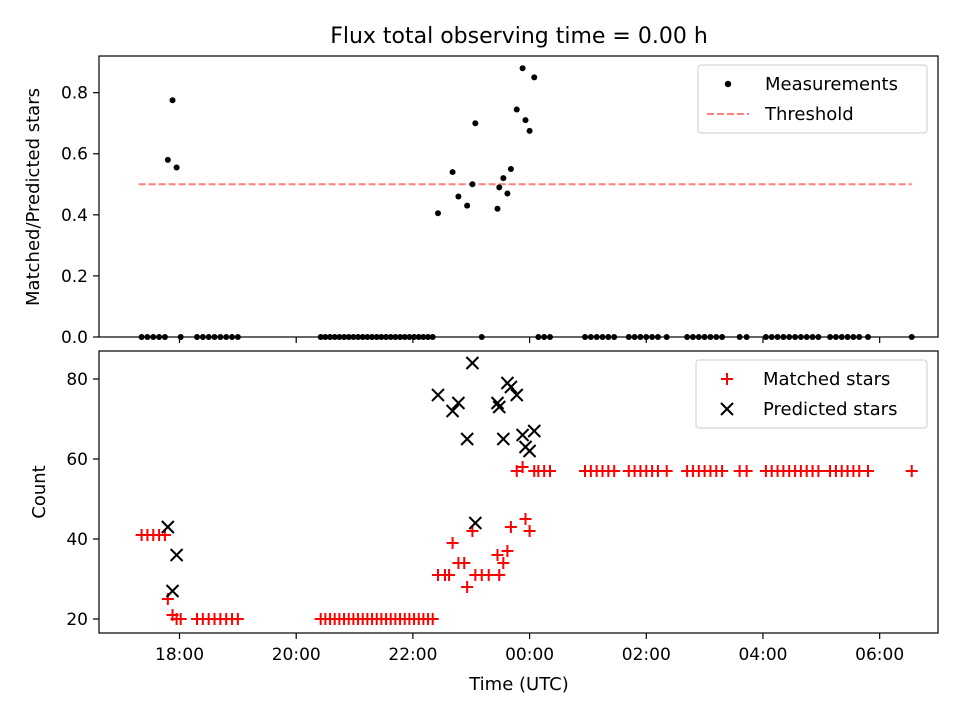 This screenshot has height=720, width=960. What do you see at coordinates (179, 655) in the screenshot?
I see `bottom-x-tick-label: 18:00` at bounding box center [179, 655].